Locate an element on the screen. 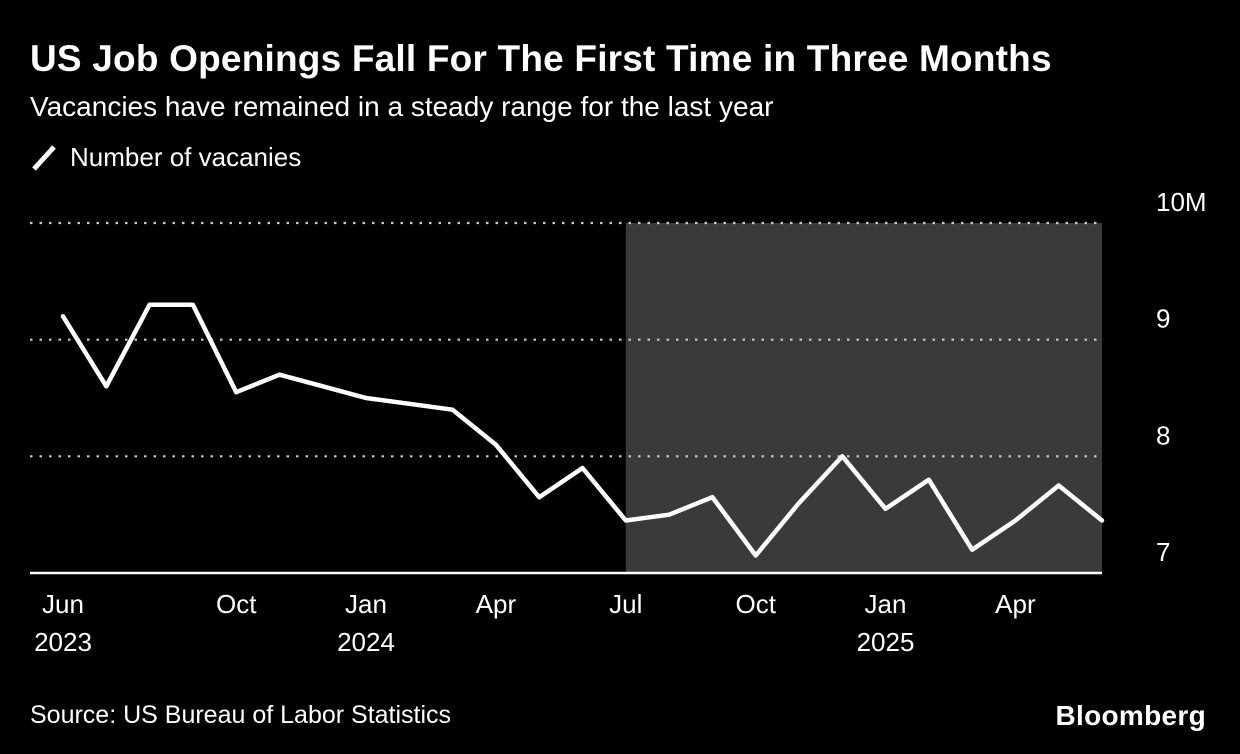 The width and height of the screenshot is (1240, 754). x-tick-year: 2025 is located at coordinates (886, 642).